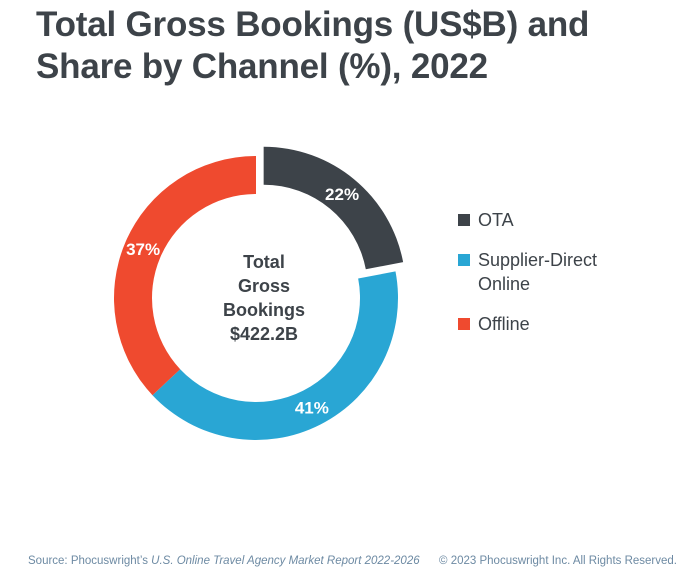  I want to click on center-label-line-2: Gross, so click(264, 286).